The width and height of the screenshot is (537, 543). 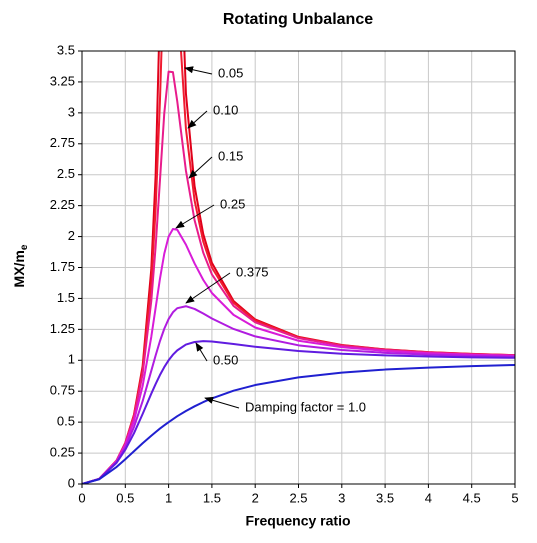 I want to click on y-tick-label: 0.25, so click(x=62, y=452).